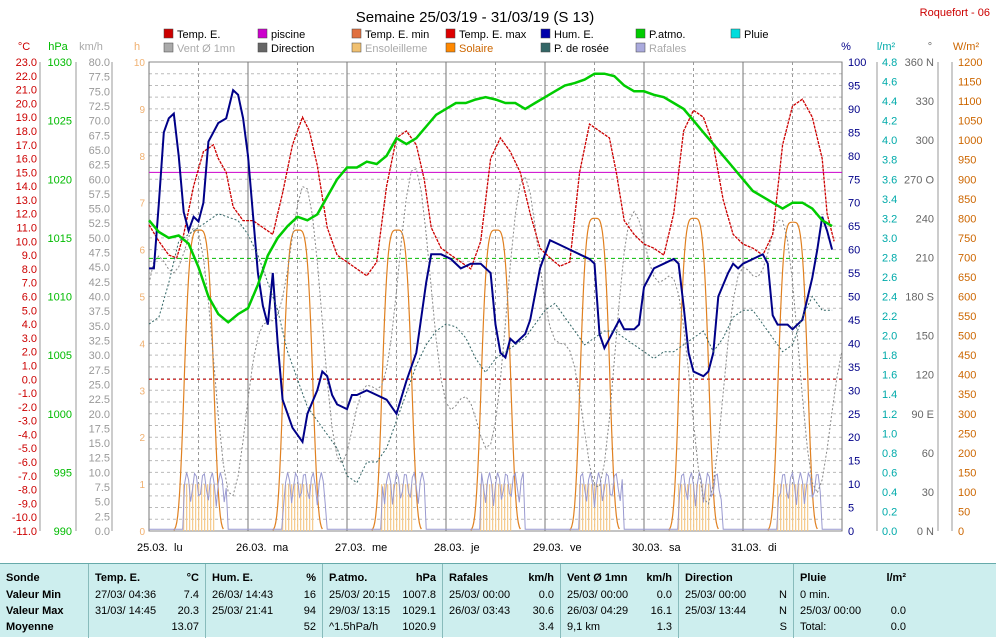 Image resolution: width=996 pixels, height=638 pixels. Describe the element at coordinates (925, 337) in the screenshot. I see `tick-label-direction: 150` at that location.